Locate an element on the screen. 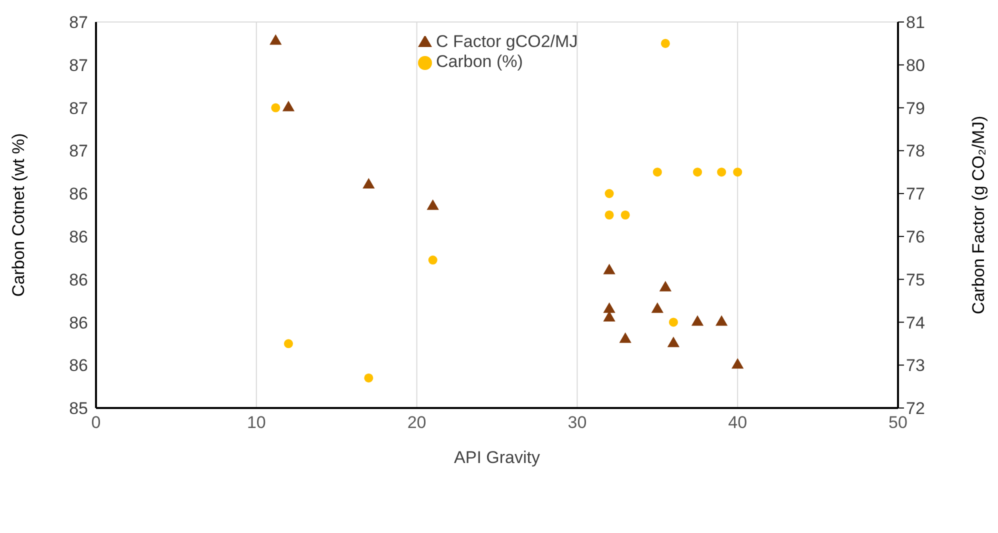 This screenshot has width=998, height=533. y2-tick-label: 73 is located at coordinates (915, 366).